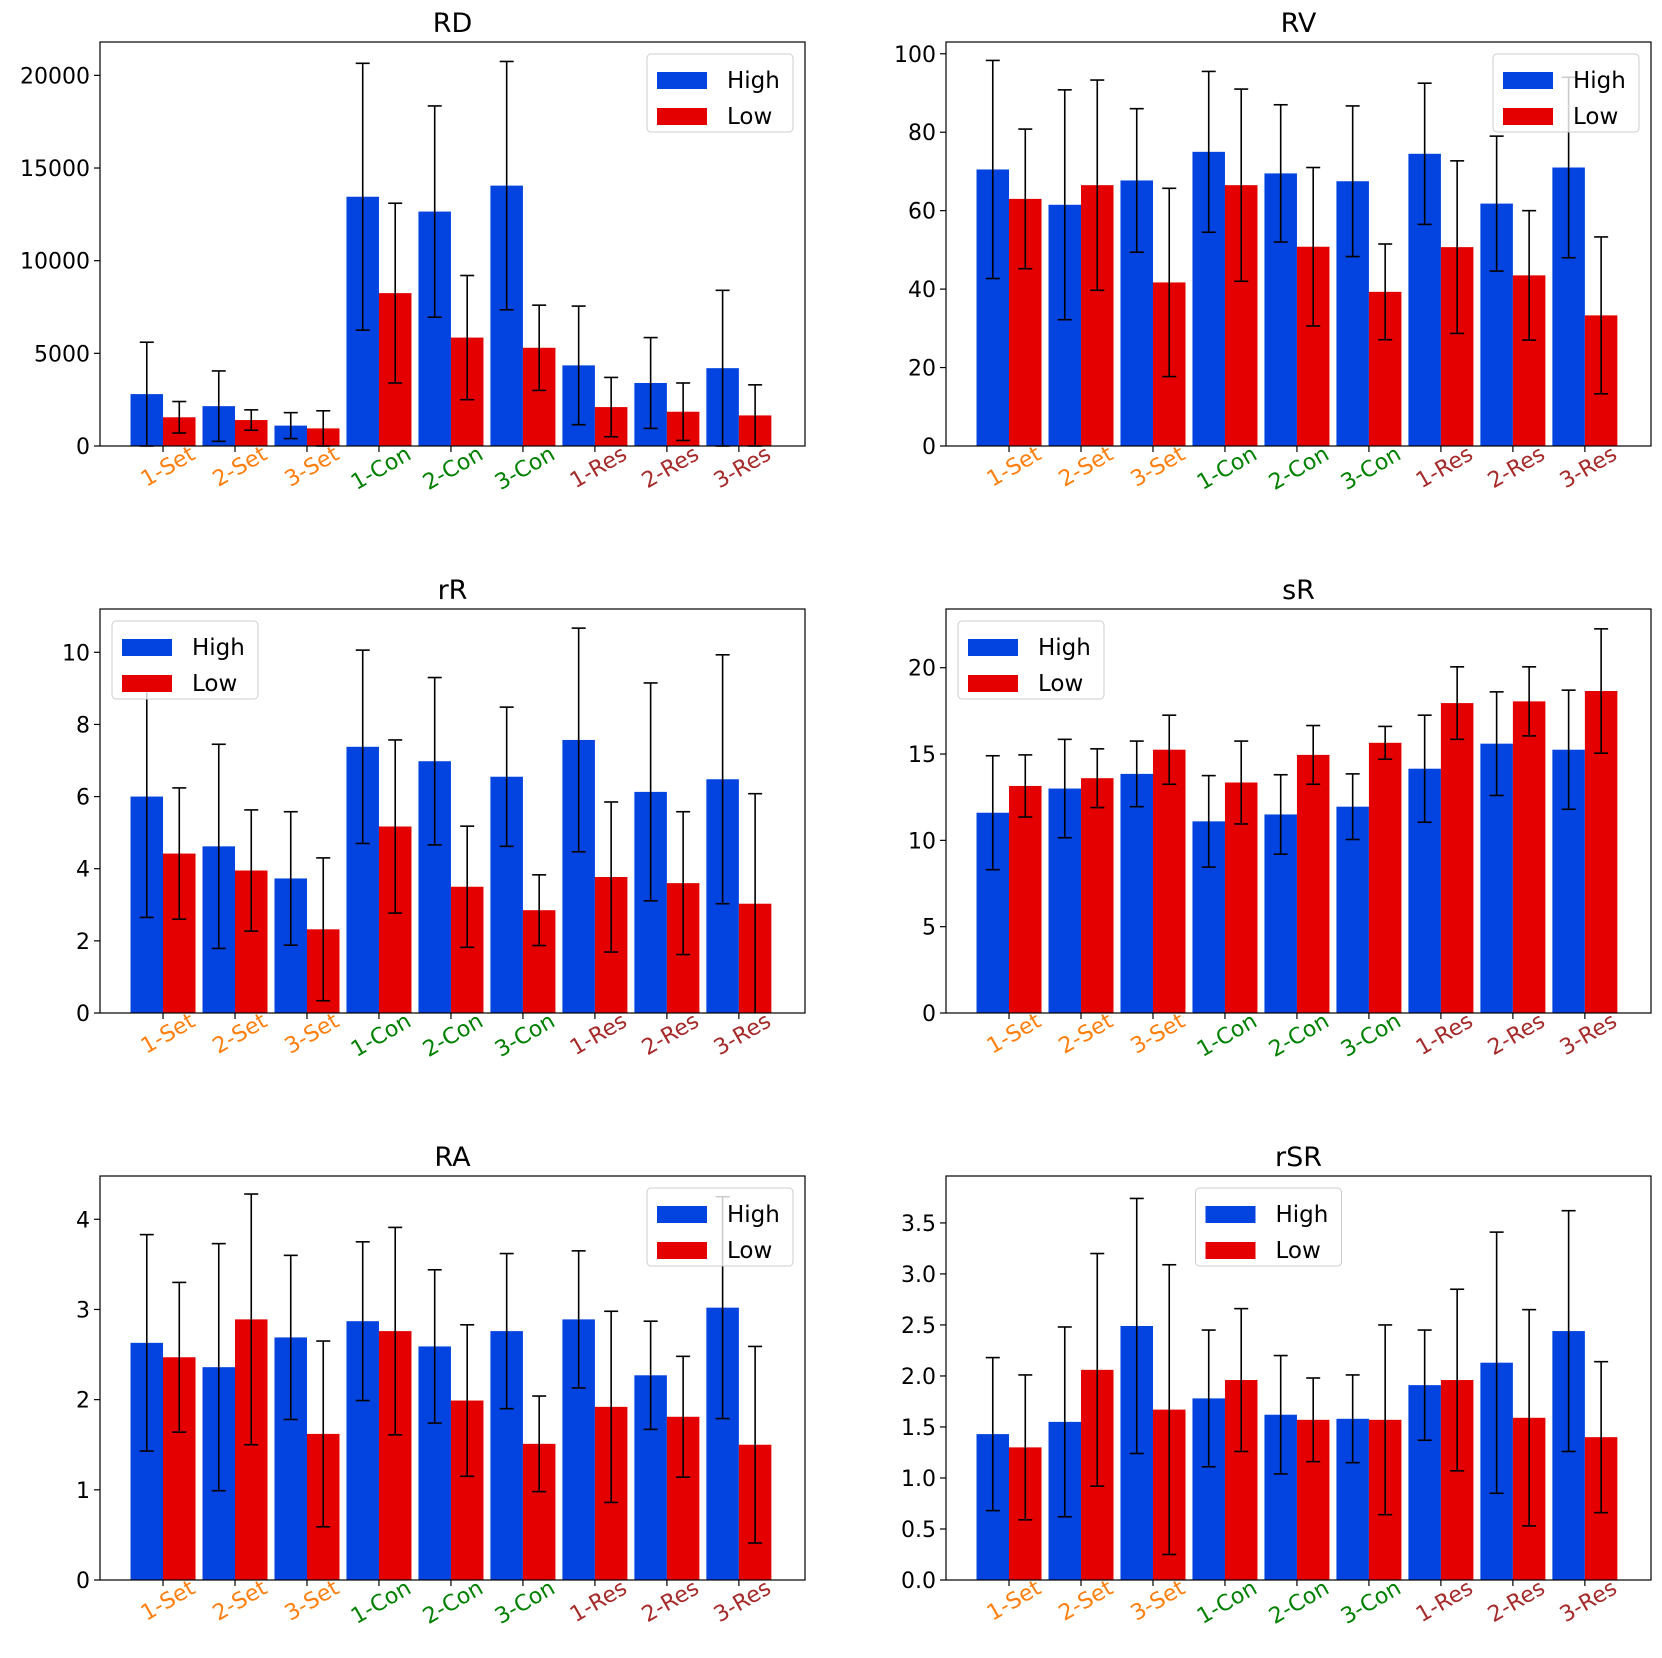  Describe the element at coordinates (83, 1220) in the screenshot. I see `y-tick-label: 4` at that location.